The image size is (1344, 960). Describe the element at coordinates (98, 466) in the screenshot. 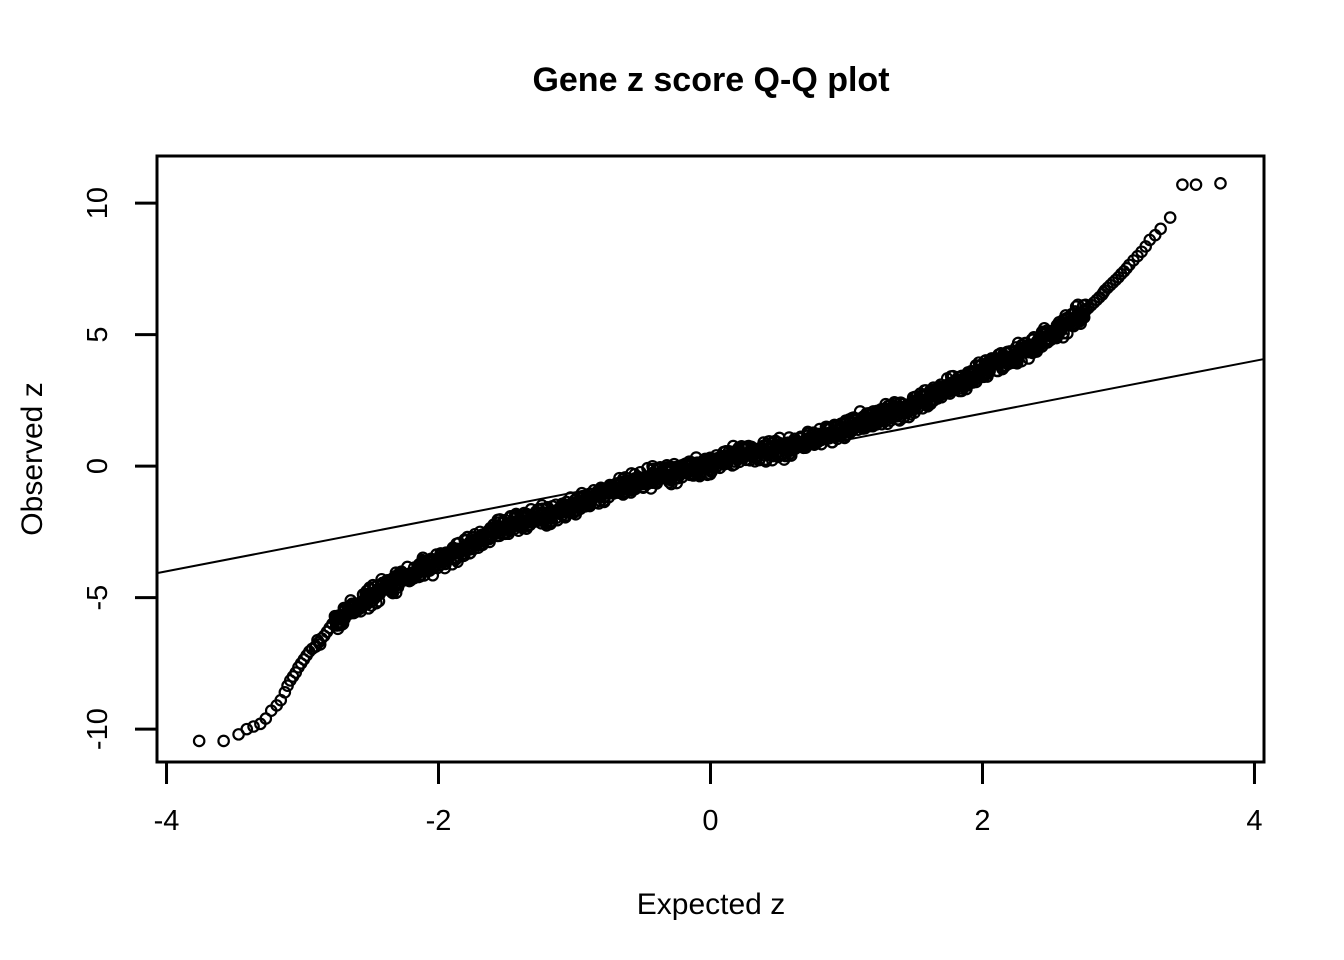

I see `y-tick-label: 0` at that location.